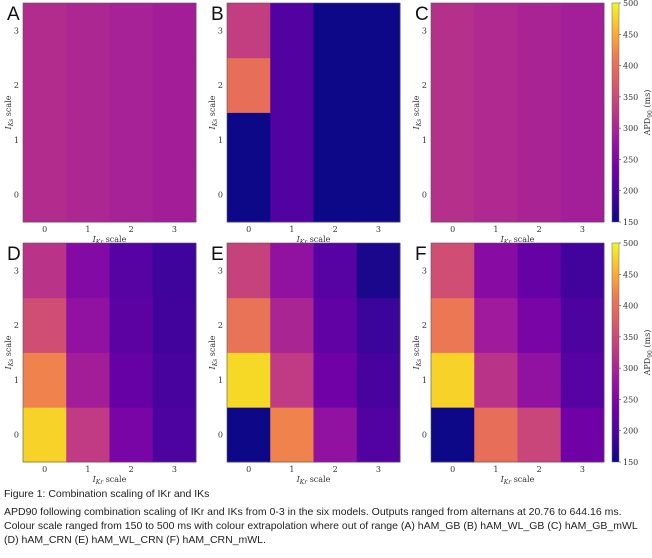 Image resolution: width=652 pixels, height=558 pixels. I want to click on colorbar-tick-label: 250, so click(630, 399).